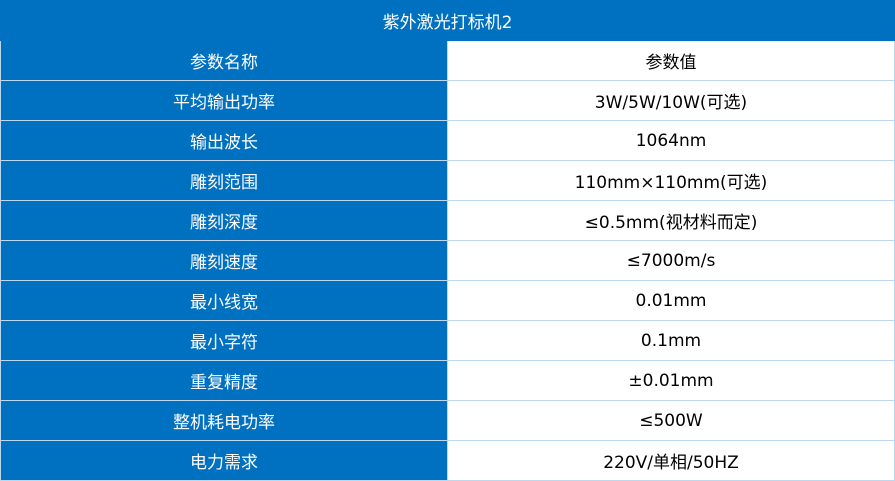 The image size is (895, 481). I want to click on table-row: 重复精度 ±0.01mm, so click(447, 380).